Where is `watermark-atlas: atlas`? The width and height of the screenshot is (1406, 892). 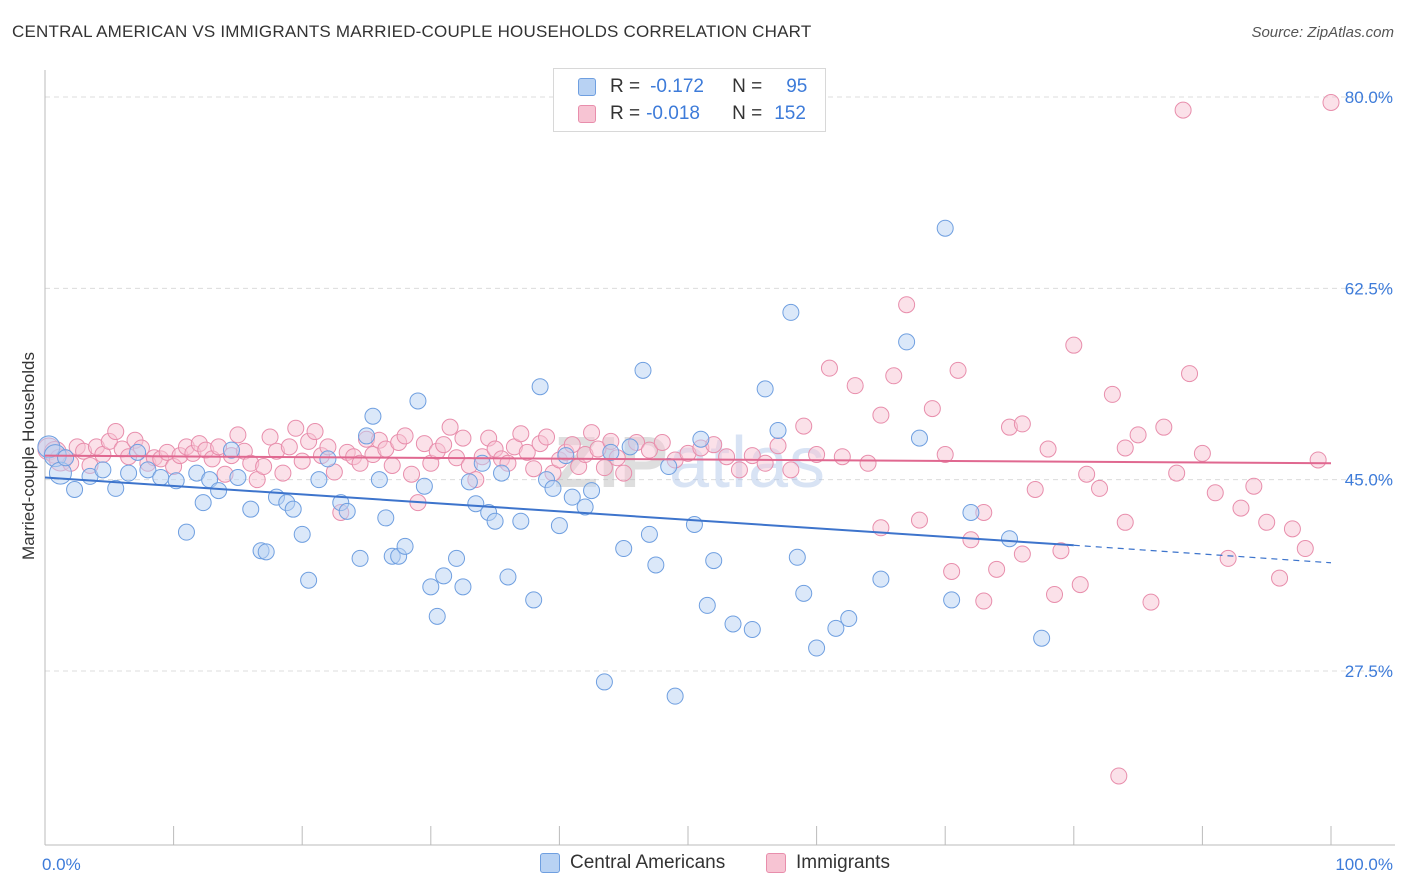 watermark-atlas: atlas is located at coordinates (747, 463).